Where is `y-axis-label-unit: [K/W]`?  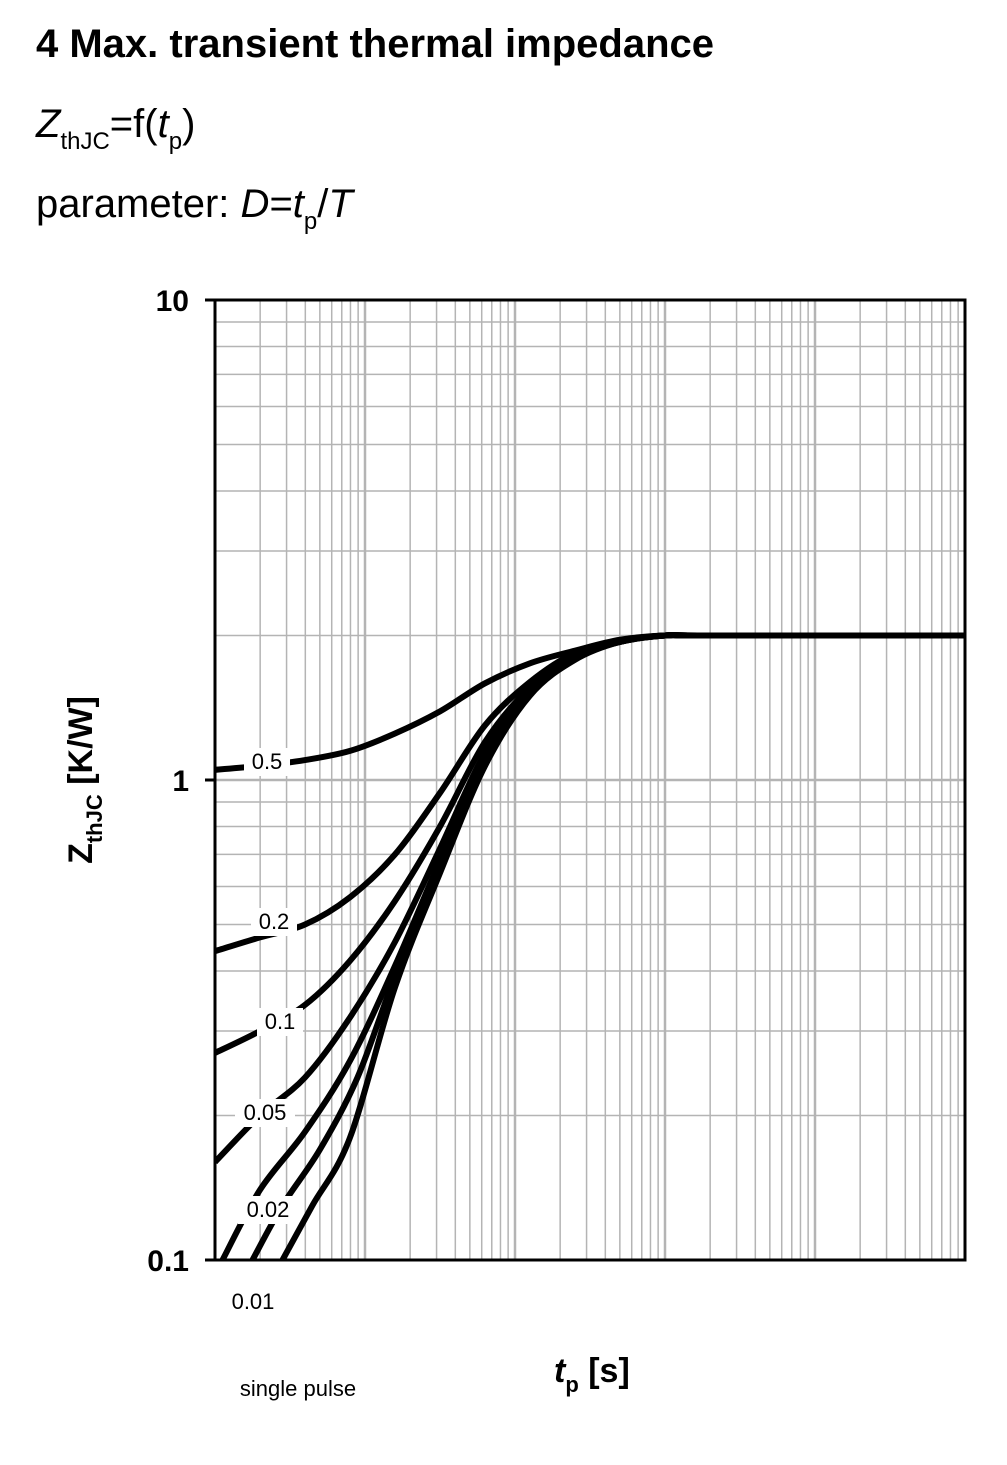
y-axis-label-unit: [K/W] is located at coordinates (81, 745).